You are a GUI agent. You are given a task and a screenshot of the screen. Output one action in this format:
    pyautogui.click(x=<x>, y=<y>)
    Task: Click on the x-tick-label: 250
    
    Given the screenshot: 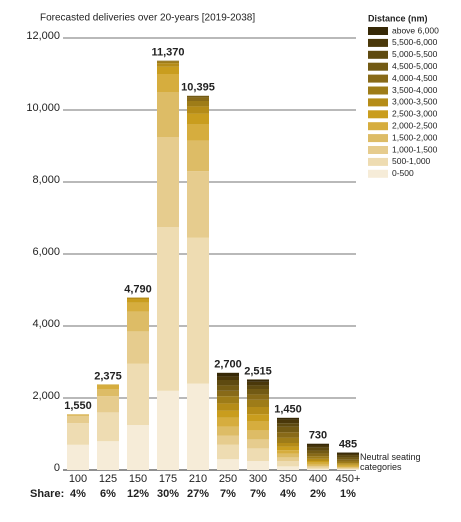 What is the action you would take?
    pyautogui.click(x=228, y=479)
    